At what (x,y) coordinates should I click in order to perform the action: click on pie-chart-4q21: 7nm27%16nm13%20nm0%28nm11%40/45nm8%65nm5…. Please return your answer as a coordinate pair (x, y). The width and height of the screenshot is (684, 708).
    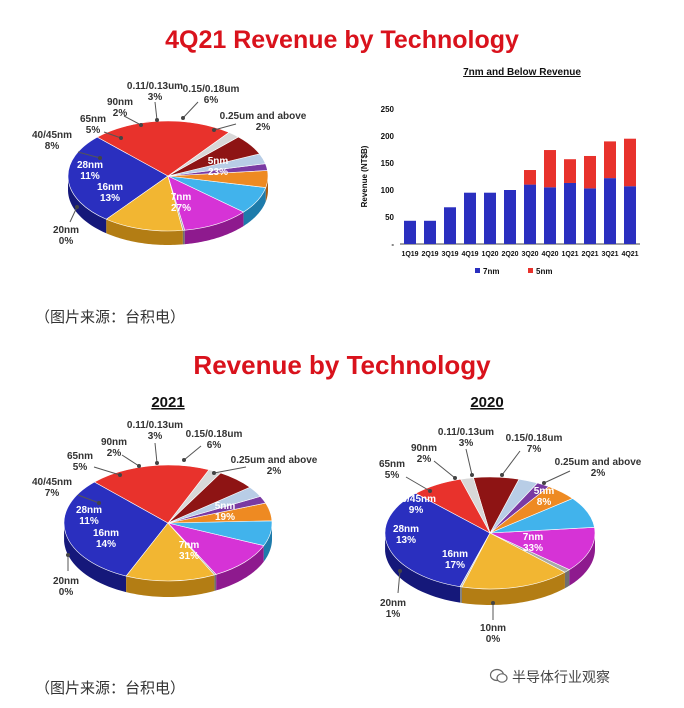
    Looking at the image, I should click on (169, 164).